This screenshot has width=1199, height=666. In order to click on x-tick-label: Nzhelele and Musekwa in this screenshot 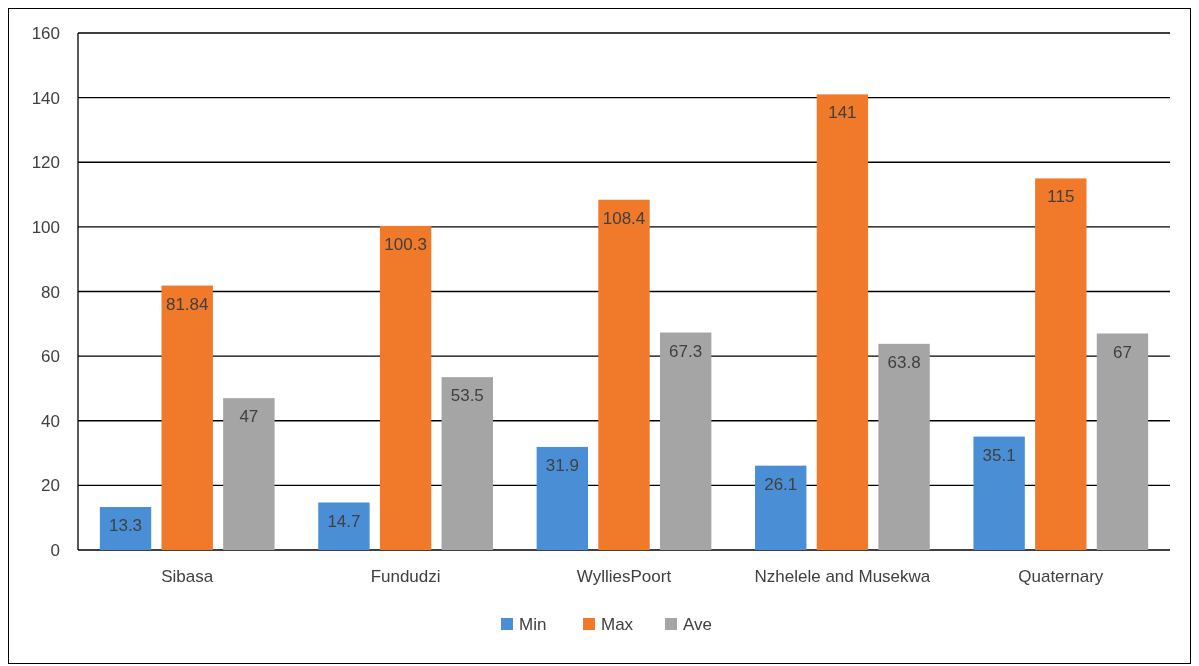, I will do `click(842, 576)`.